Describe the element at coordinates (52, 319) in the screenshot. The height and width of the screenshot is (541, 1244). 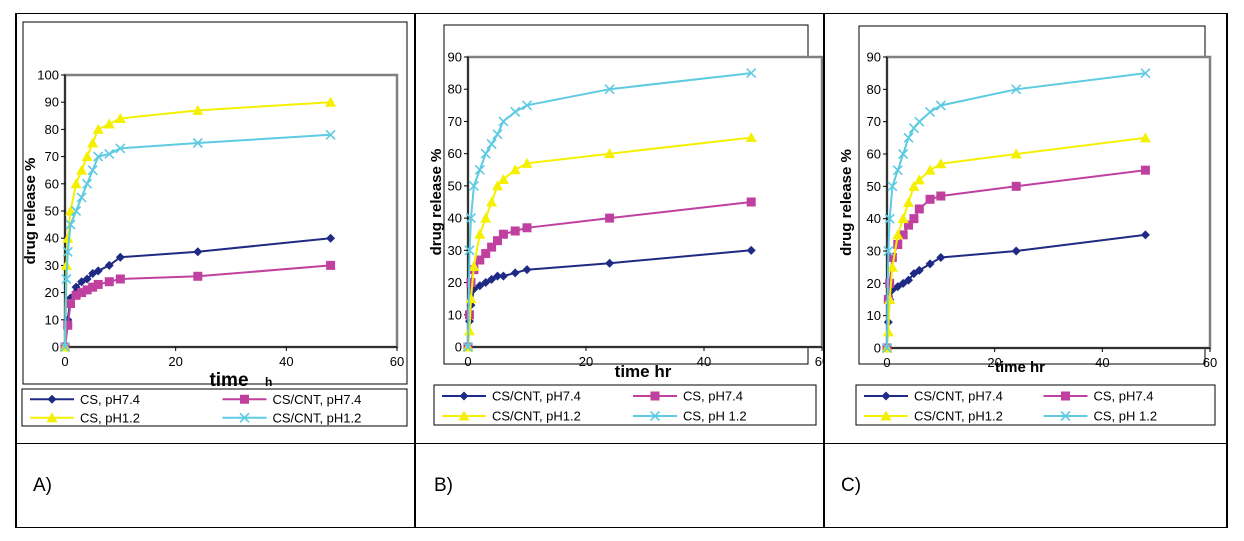
I see `y-tick-label: 10` at that location.